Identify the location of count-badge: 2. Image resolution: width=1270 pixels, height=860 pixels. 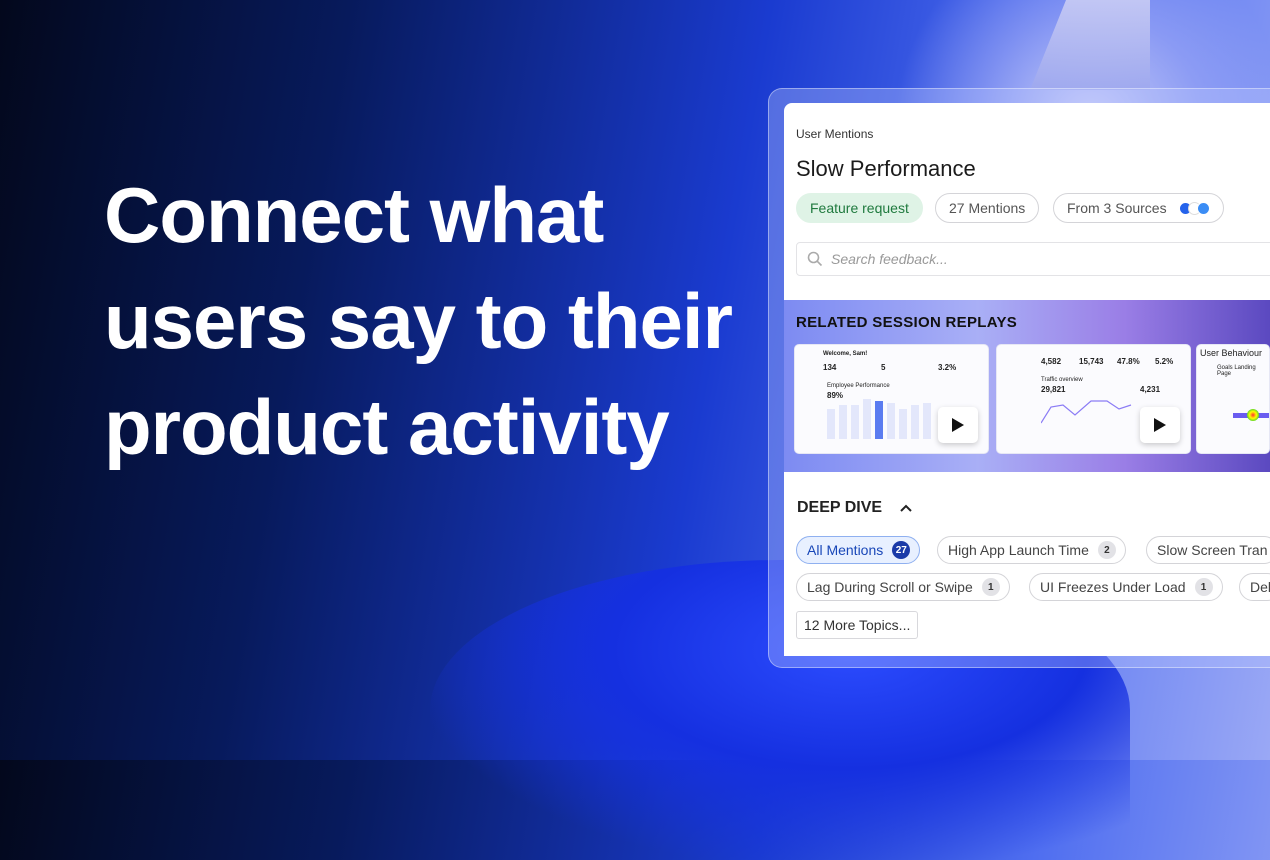
(1106, 550).